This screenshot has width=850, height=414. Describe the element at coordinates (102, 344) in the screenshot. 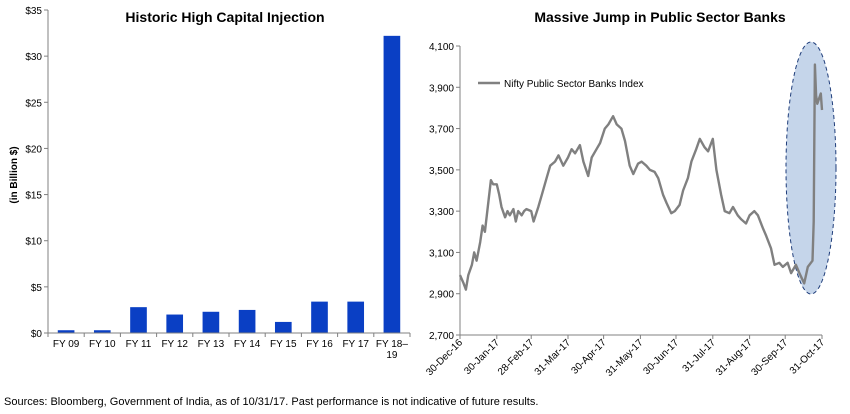

I see `bar-x-tick-label: FY 10` at that location.